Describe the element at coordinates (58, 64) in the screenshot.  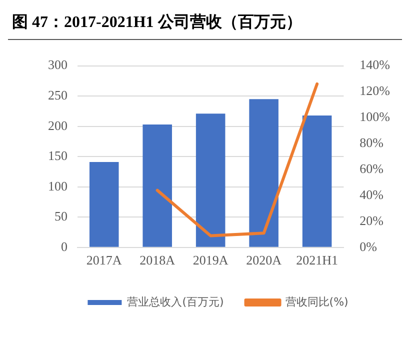
I see `y-tick-label: 300` at that location.